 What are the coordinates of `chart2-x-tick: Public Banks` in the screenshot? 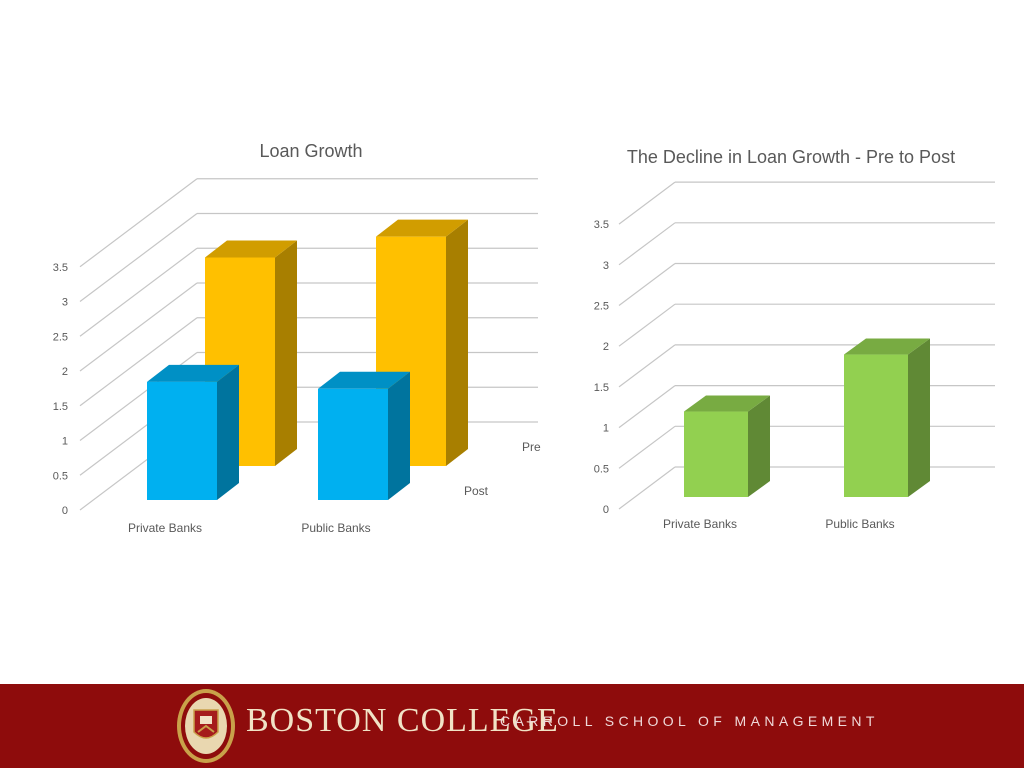 It's located at (859, 524).